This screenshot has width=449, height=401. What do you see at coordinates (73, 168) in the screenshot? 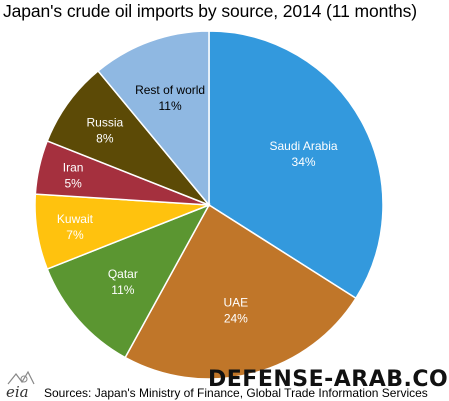
I see `slice-label: Iran` at bounding box center [73, 168].